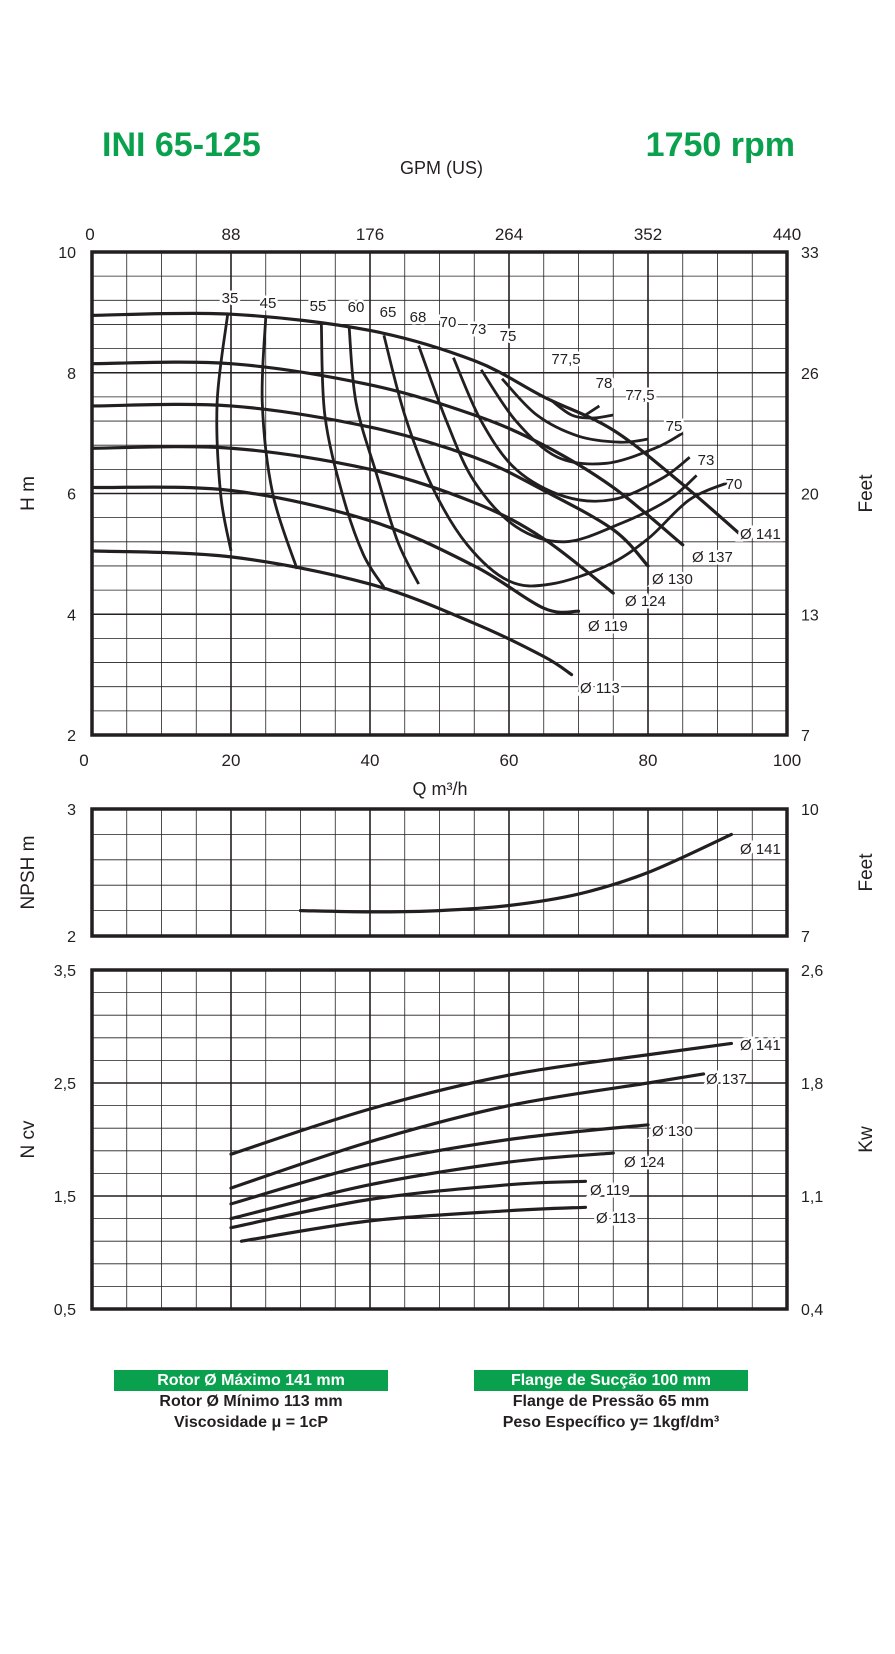 Image resolution: width=895 pixels, height=1654 pixels. Describe the element at coordinates (515, 873) in the screenshot. I see `npsh-series-line` at that location.